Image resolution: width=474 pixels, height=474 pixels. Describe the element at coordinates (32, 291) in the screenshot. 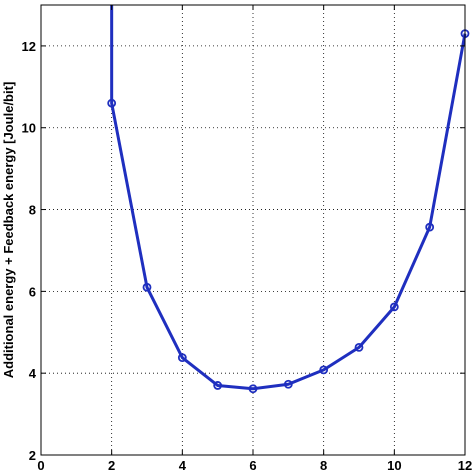

I see `y-tick-label: 6` at that location.